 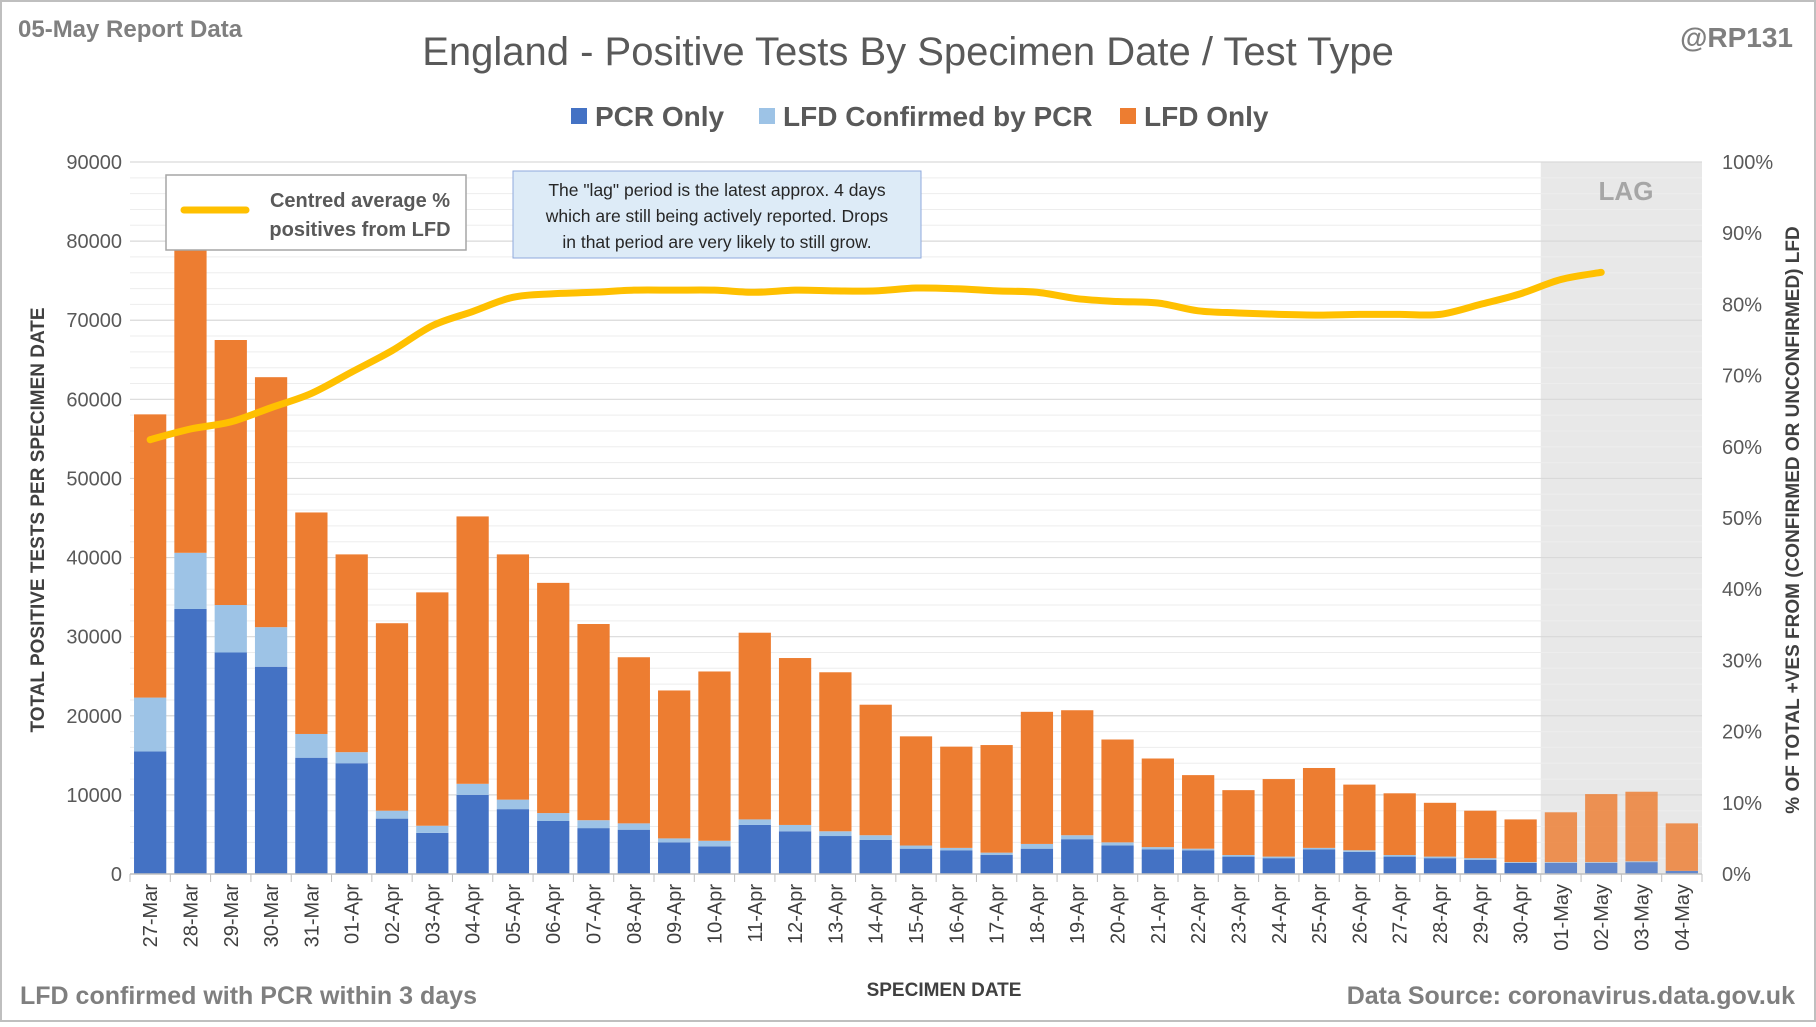 What do you see at coordinates (674, 840) in the screenshot?
I see `bar-lfd-confirmed-by-pcr-09-Apr` at bounding box center [674, 840].